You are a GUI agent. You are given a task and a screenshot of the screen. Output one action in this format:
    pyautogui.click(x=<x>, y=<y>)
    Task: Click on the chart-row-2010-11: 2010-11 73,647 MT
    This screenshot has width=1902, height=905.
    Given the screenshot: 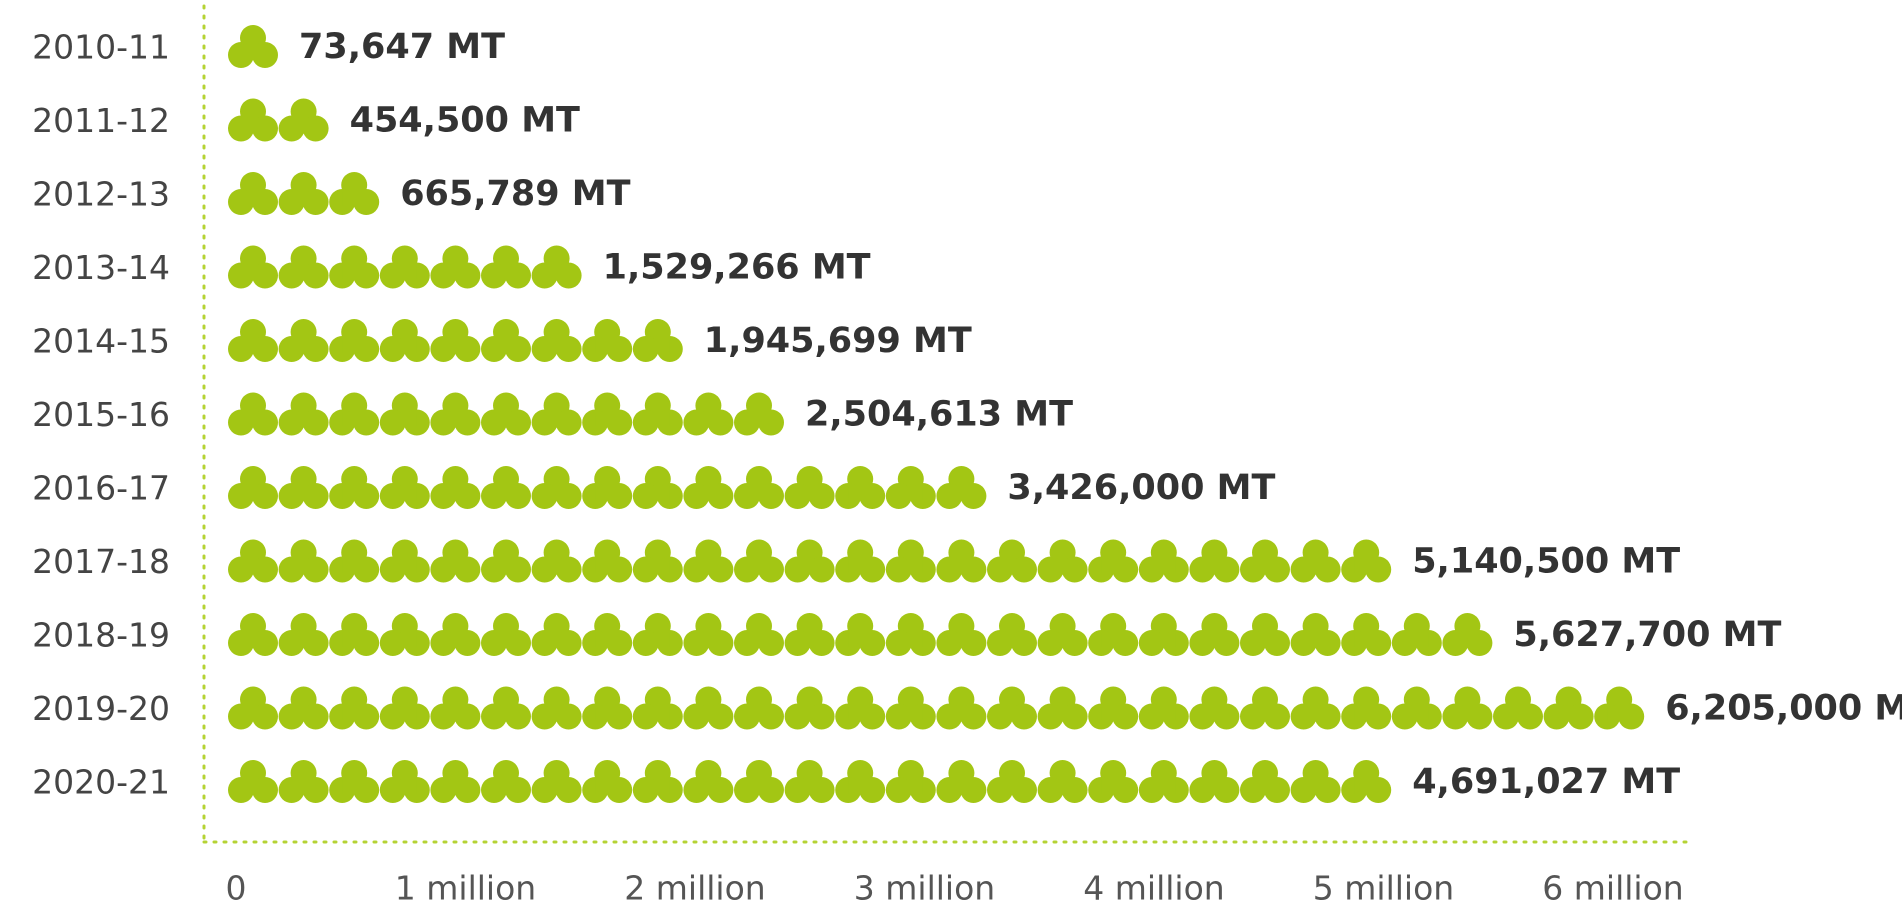 What is the action you would take?
    pyautogui.click(x=268, y=46)
    